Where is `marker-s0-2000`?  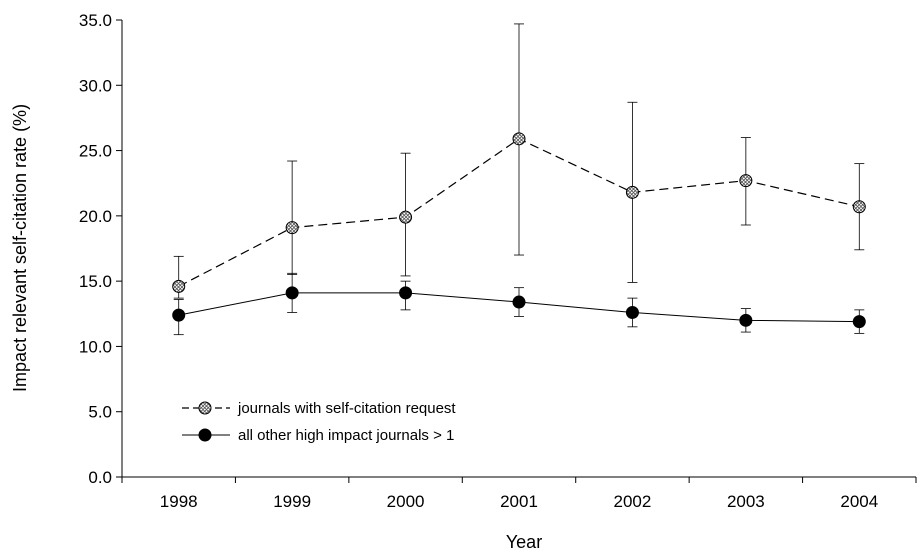 marker-s0-2000 is located at coordinates (406, 217).